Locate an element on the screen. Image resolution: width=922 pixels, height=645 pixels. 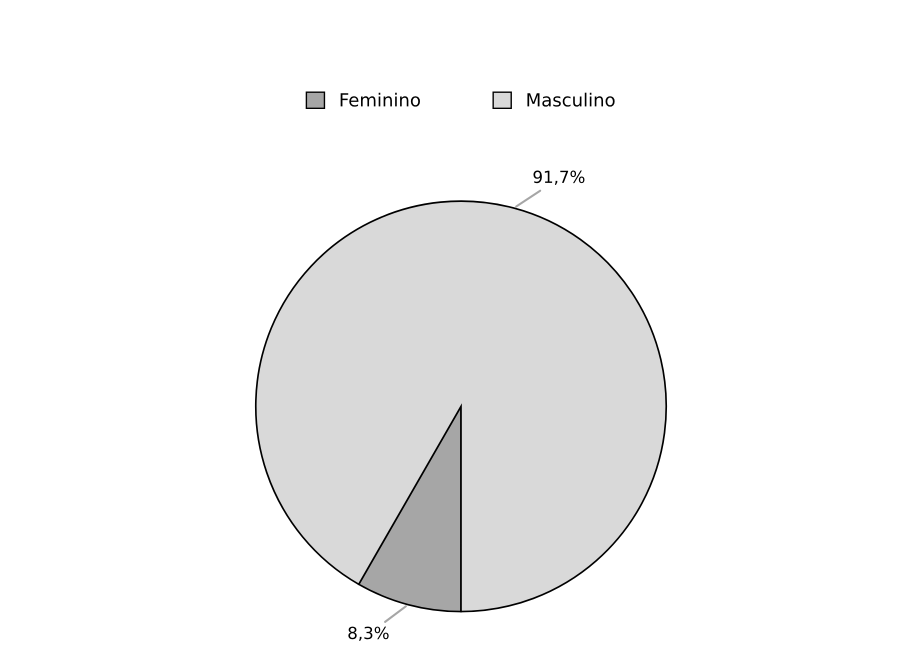
data-label: 91,7% is located at coordinates (558, 177).